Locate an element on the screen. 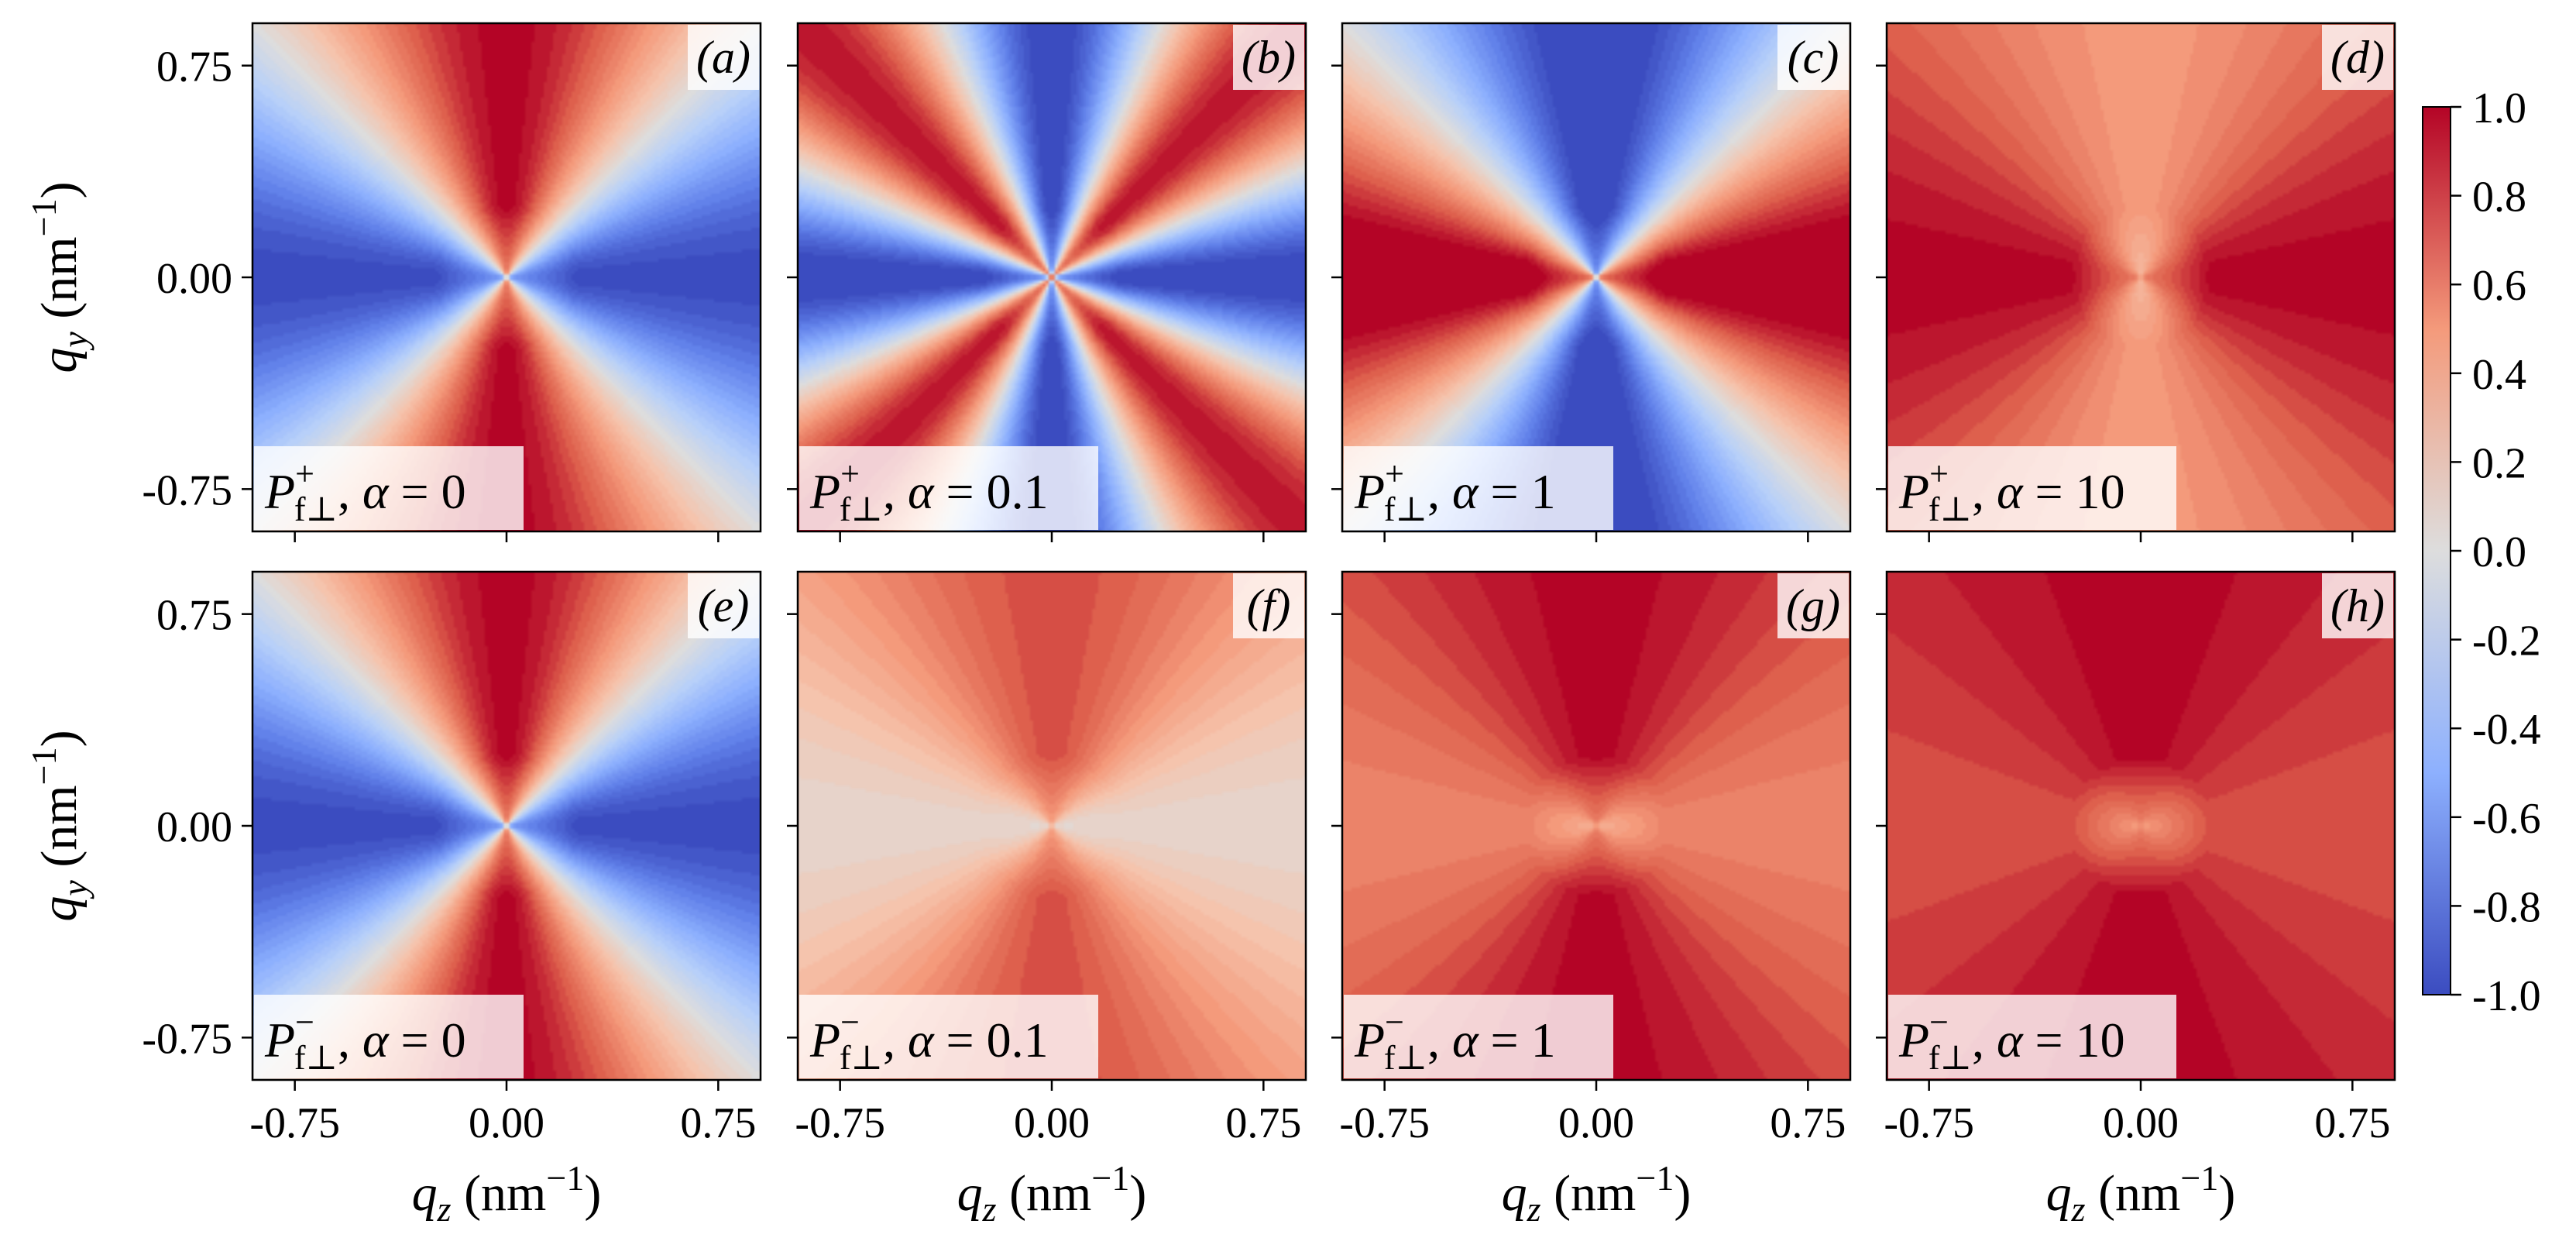 Image resolution: width=2576 pixels, height=1255 pixels. colorbar-tick-label: 1.0 is located at coordinates (2499, 108).